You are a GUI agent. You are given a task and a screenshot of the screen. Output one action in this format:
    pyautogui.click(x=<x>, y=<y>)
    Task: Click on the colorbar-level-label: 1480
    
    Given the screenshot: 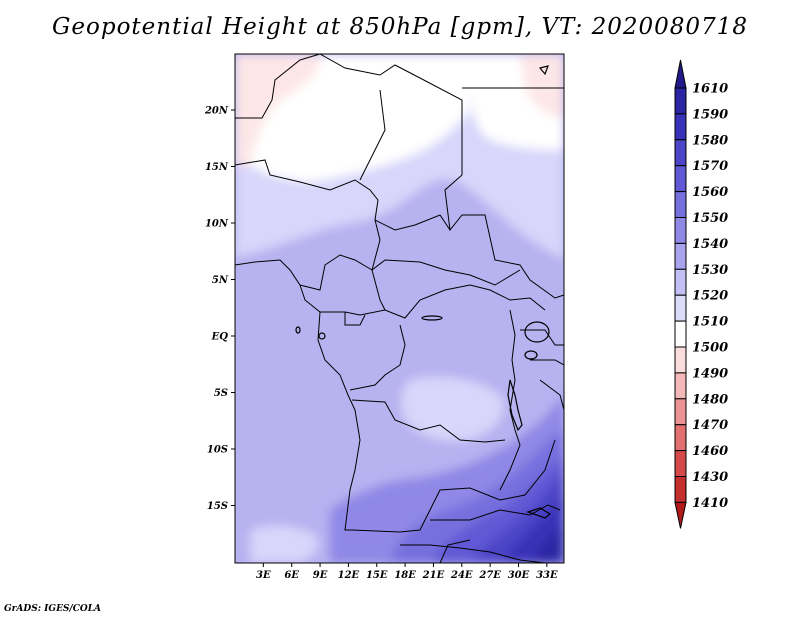 What is the action you would take?
    pyautogui.click(x=710, y=399)
    